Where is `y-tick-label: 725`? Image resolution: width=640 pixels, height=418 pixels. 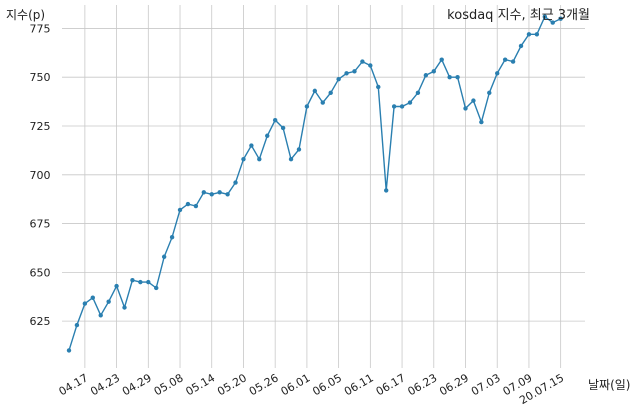 y-tick-label: 725 is located at coordinates (40, 126).